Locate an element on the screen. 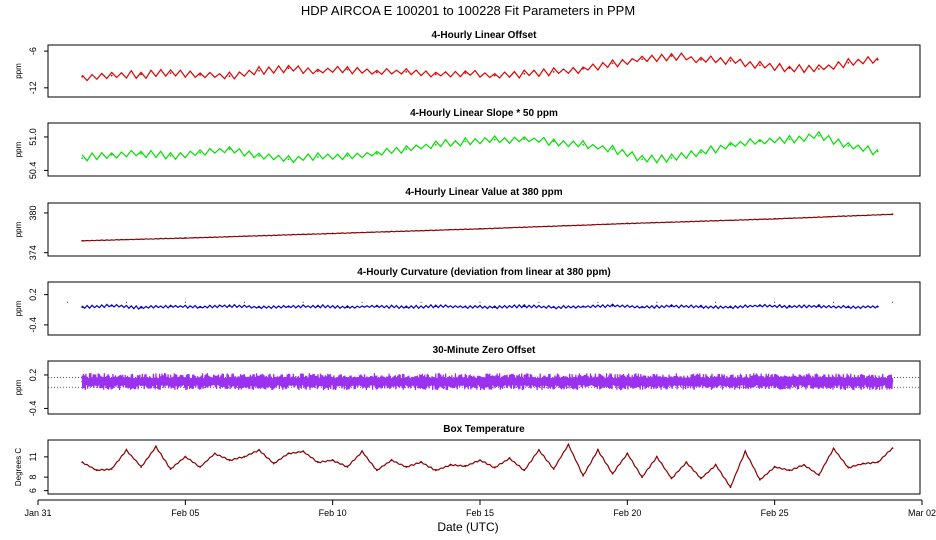 The height and width of the screenshot is (540, 936). y-tick-label: 6 is located at coordinates (33, 490).